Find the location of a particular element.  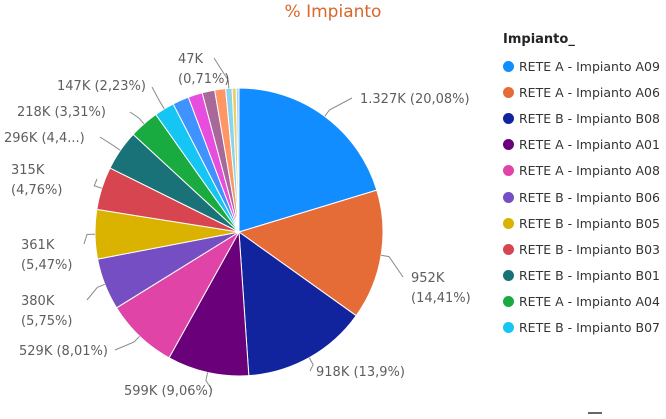

legend-item: RETE B - Impianto B03 is located at coordinates (581, 249).